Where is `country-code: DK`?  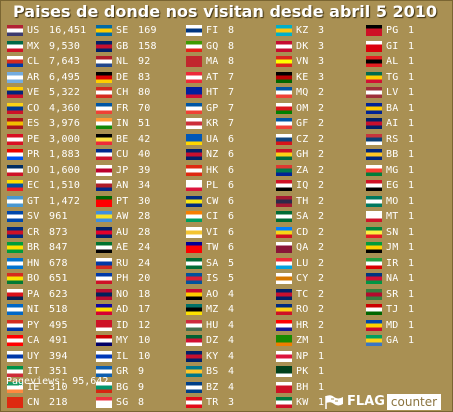
country-code: DK is located at coordinates (302, 46).